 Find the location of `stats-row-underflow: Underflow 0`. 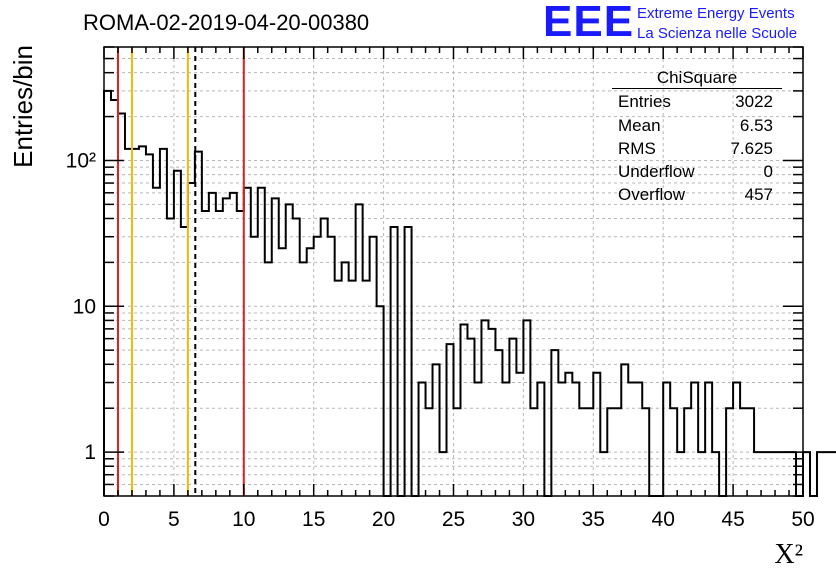

stats-row-underflow: Underflow 0 is located at coordinates (695, 173).